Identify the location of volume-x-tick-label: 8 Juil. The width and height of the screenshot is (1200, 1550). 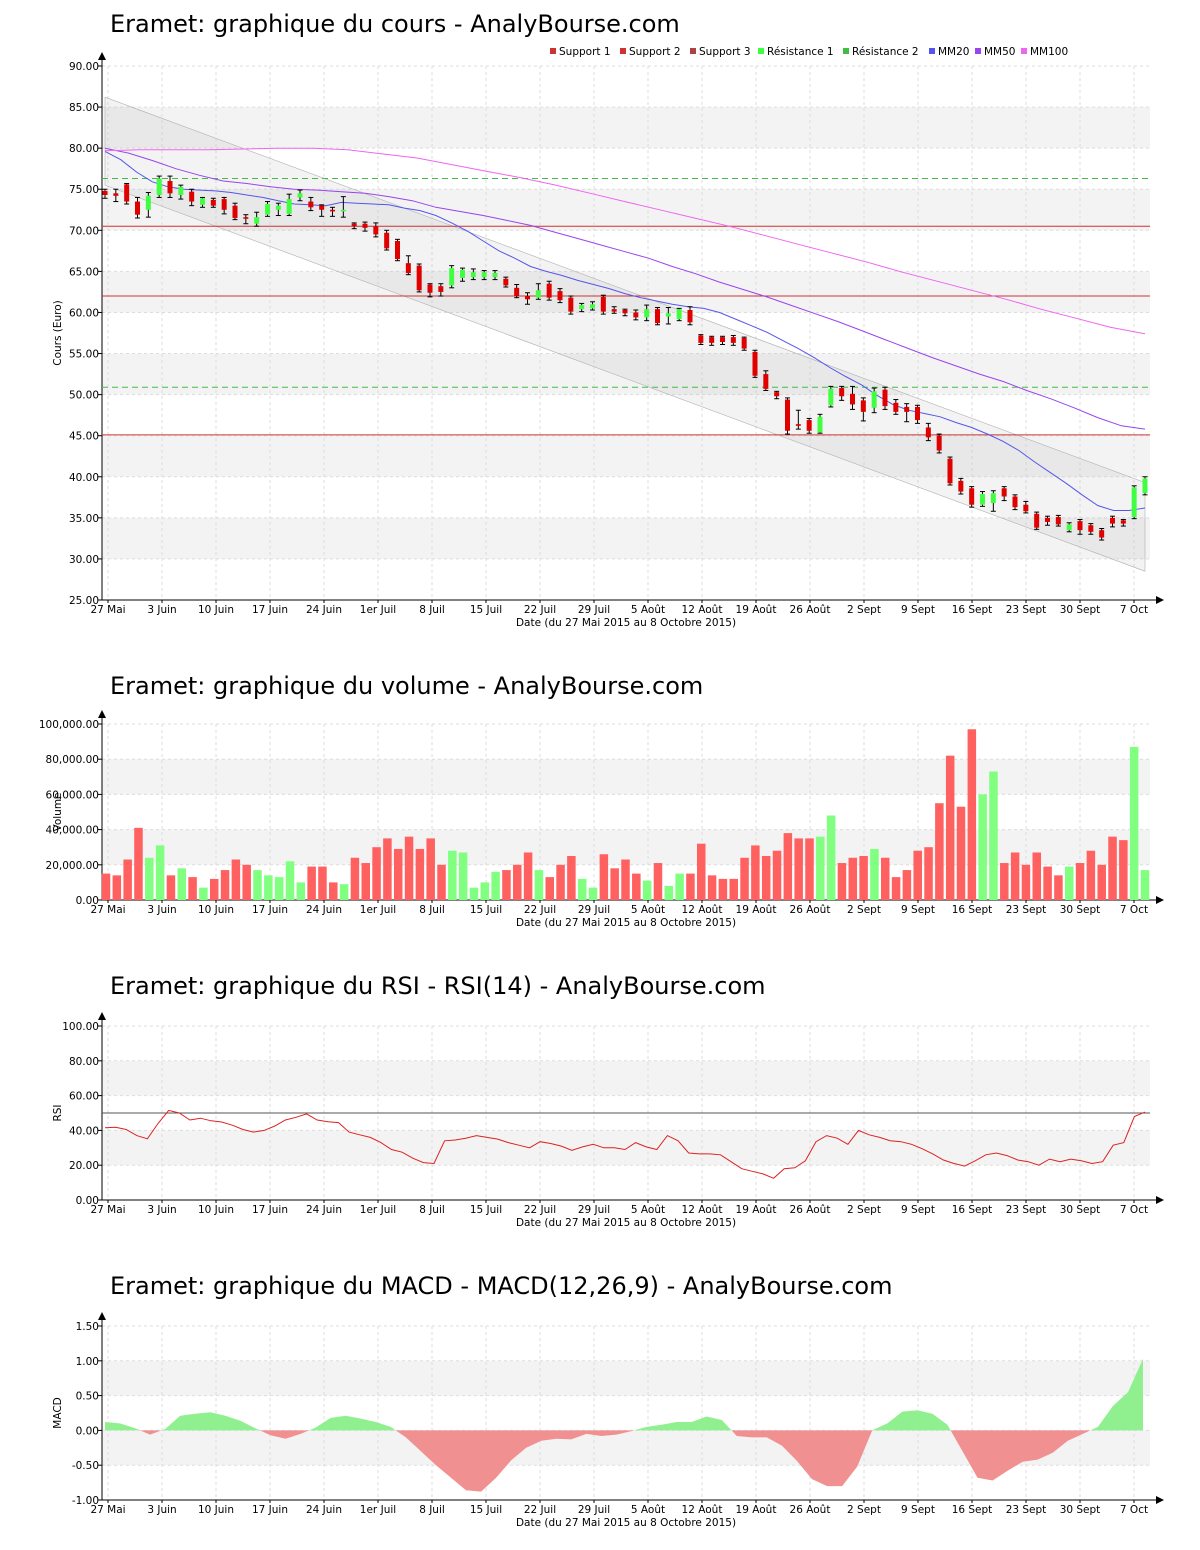
(432, 910).